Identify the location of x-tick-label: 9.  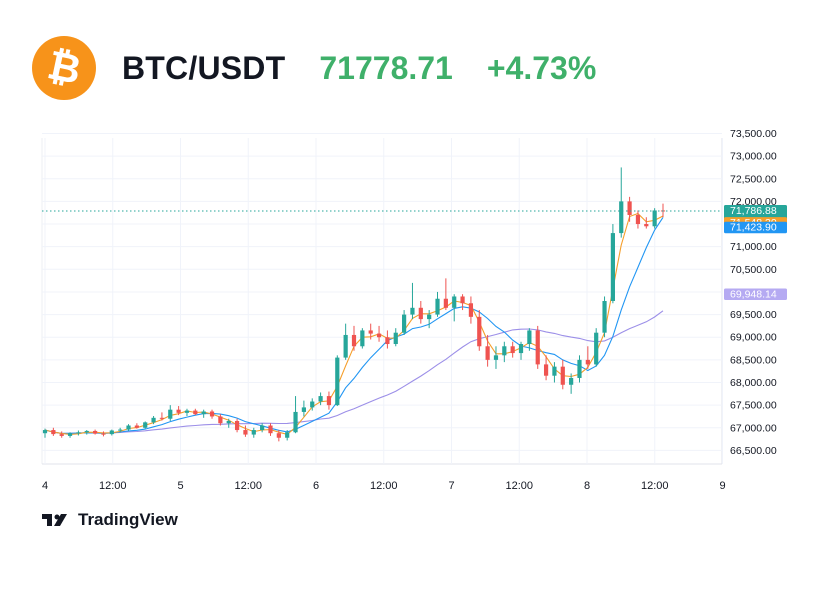
(722, 486).